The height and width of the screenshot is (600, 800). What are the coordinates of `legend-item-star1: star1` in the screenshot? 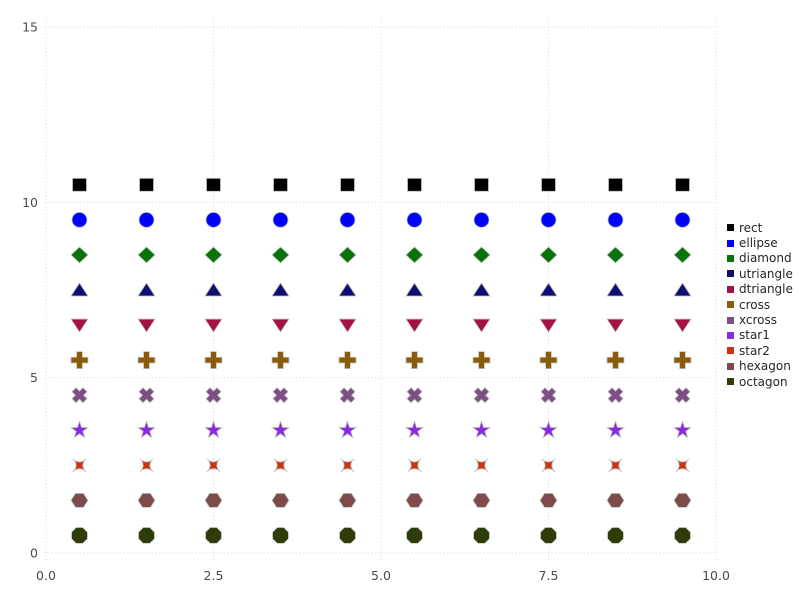 It's located at (760, 335).